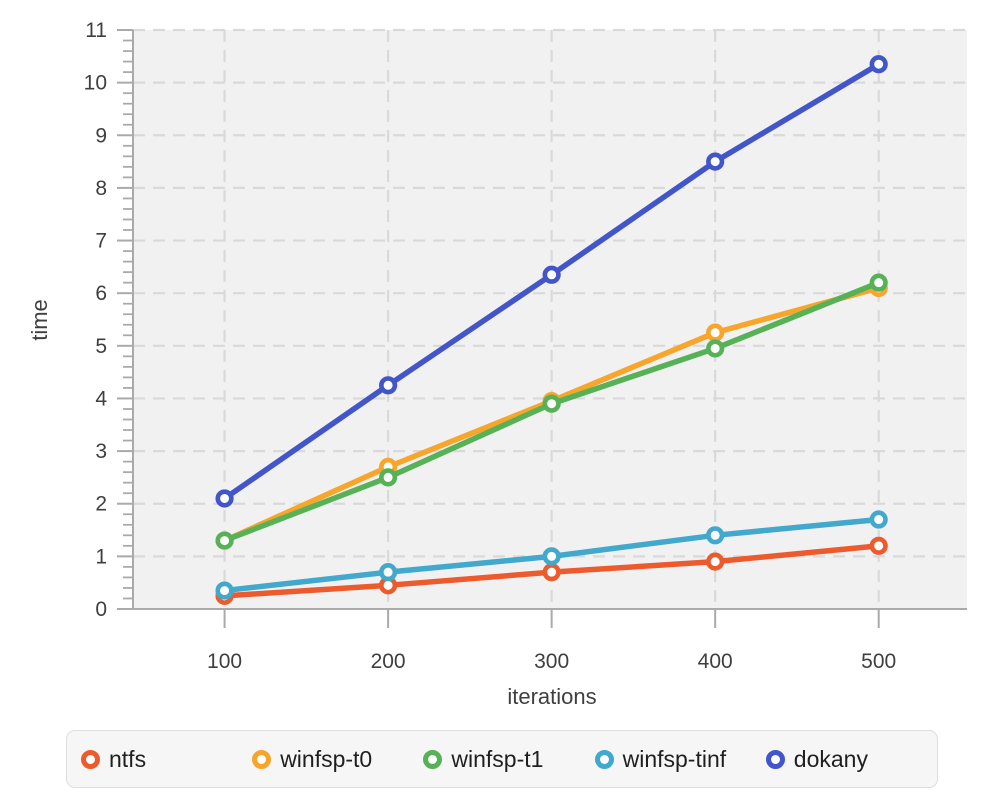  I want to click on legend-label: dokany, so click(830, 758).